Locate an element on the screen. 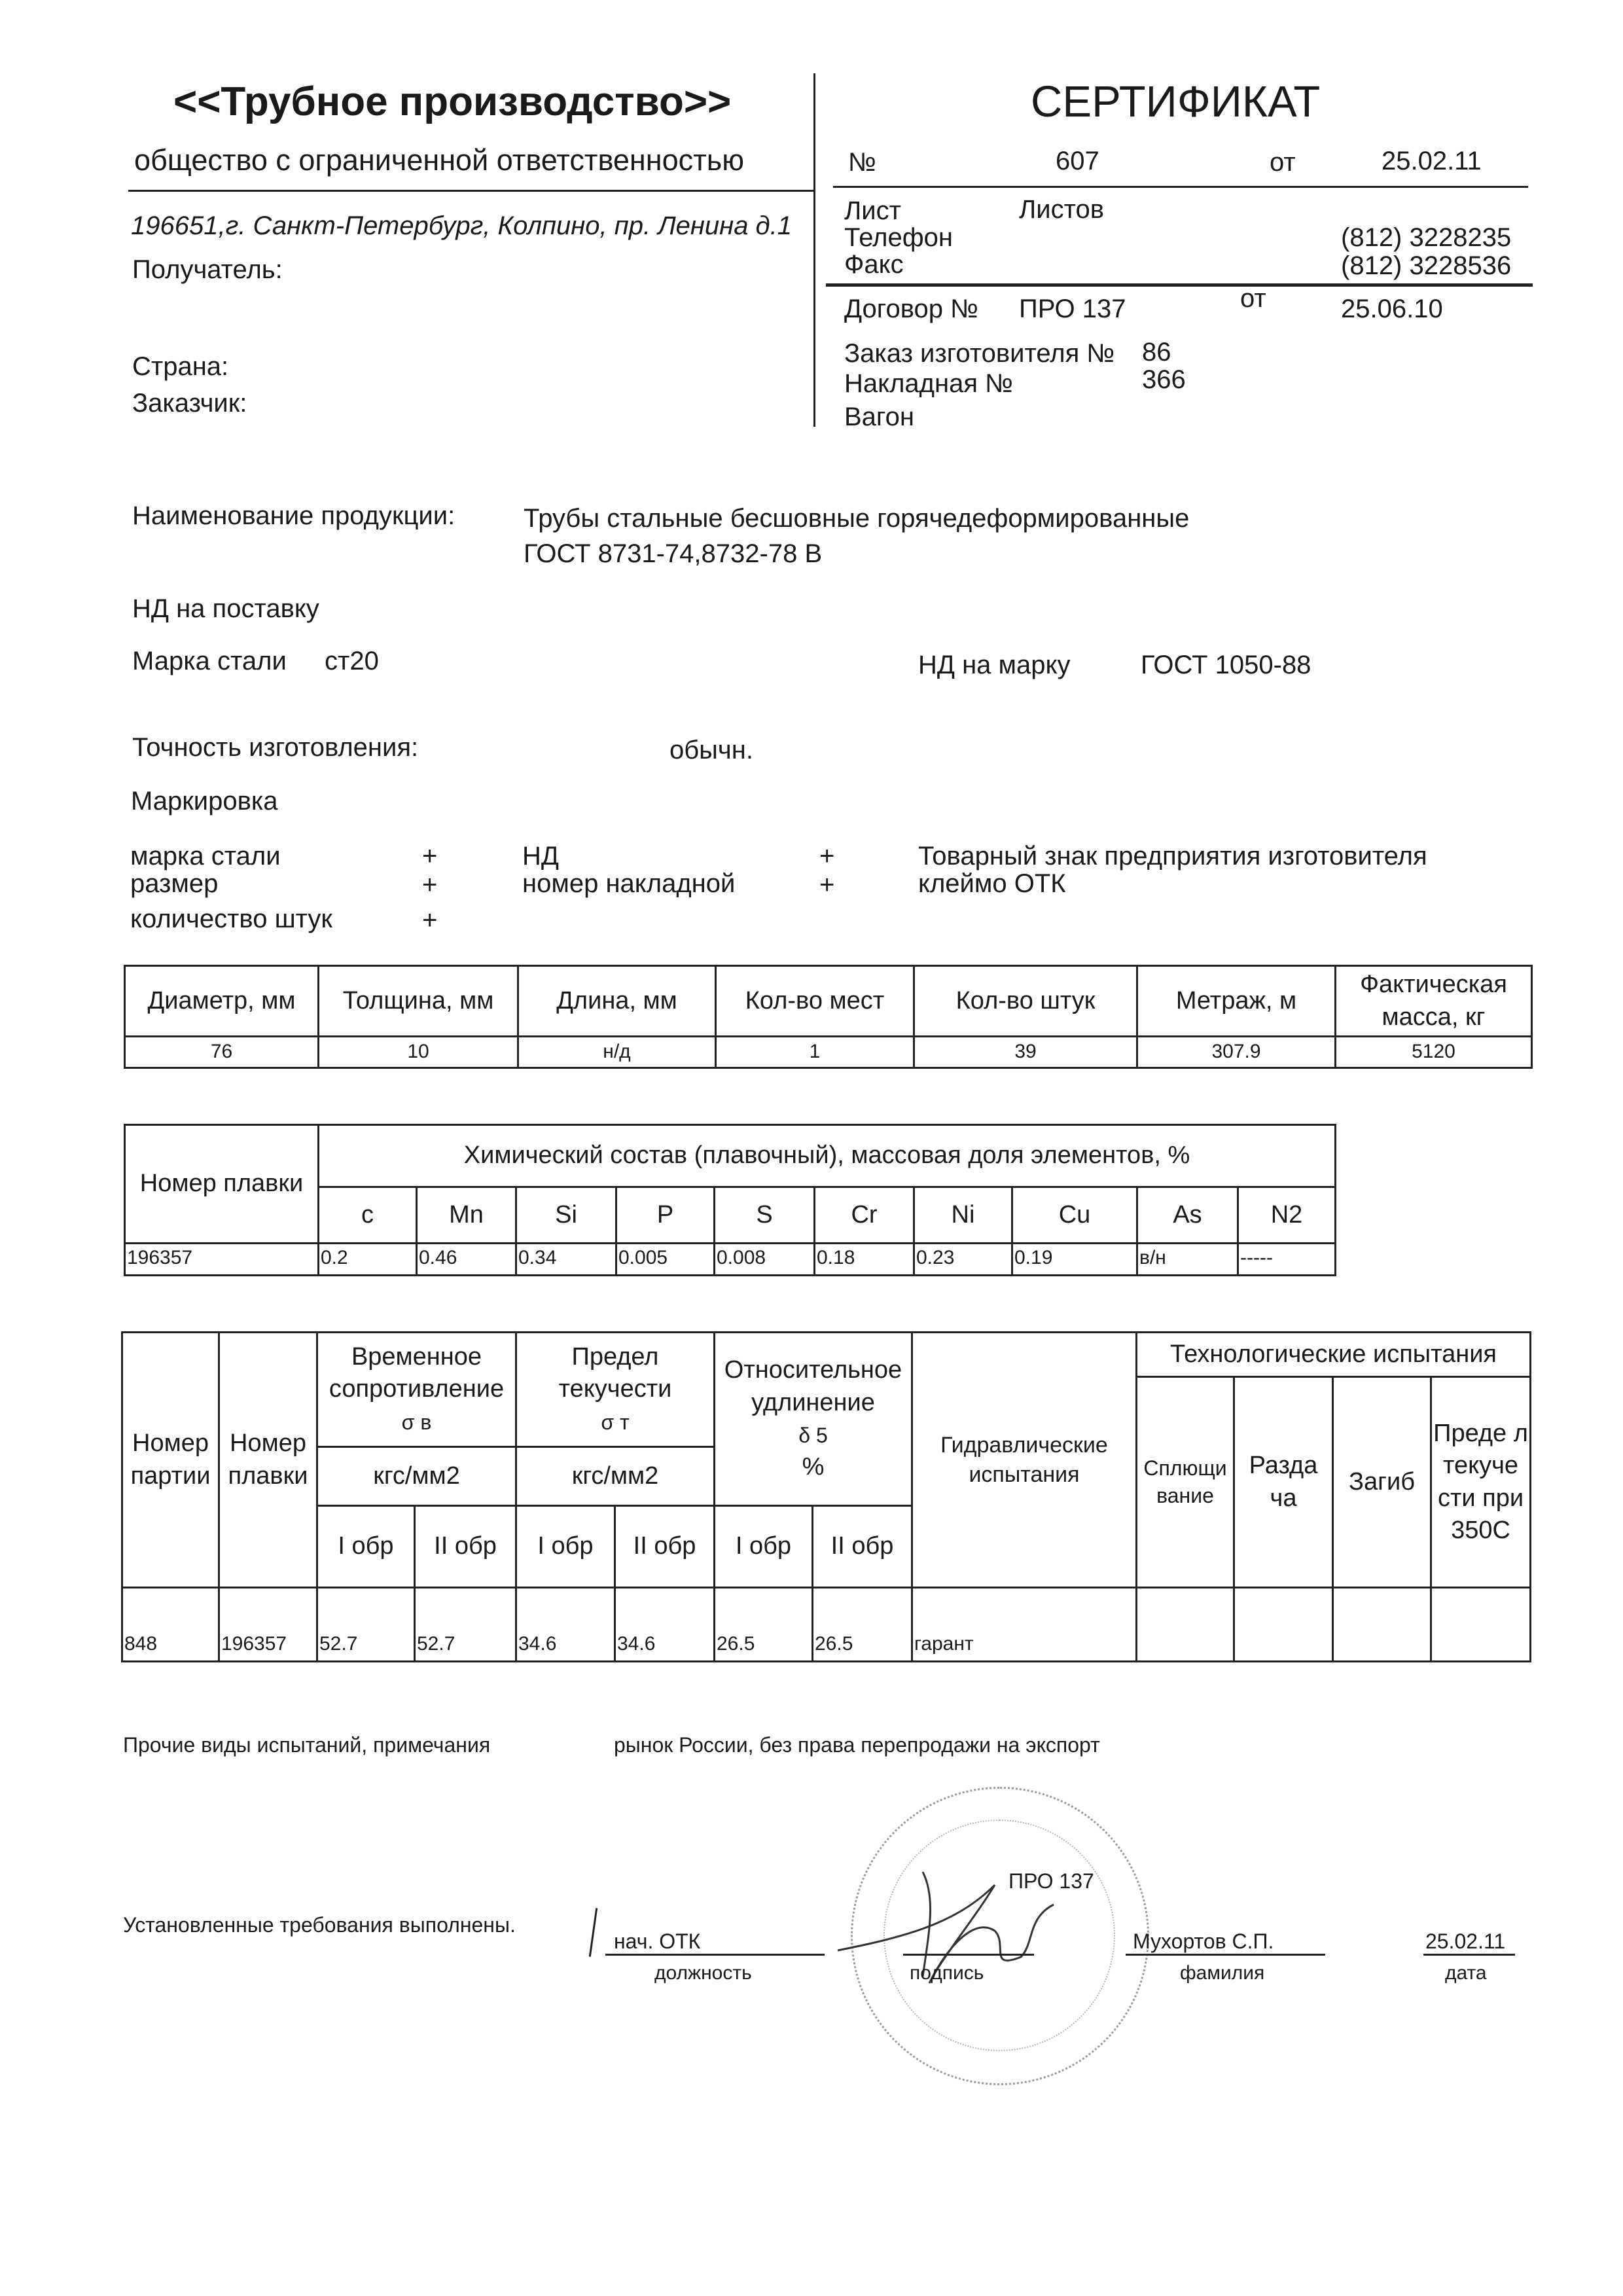 This screenshot has width=1623, height=2296. sheet-label: Лист is located at coordinates (872, 210).